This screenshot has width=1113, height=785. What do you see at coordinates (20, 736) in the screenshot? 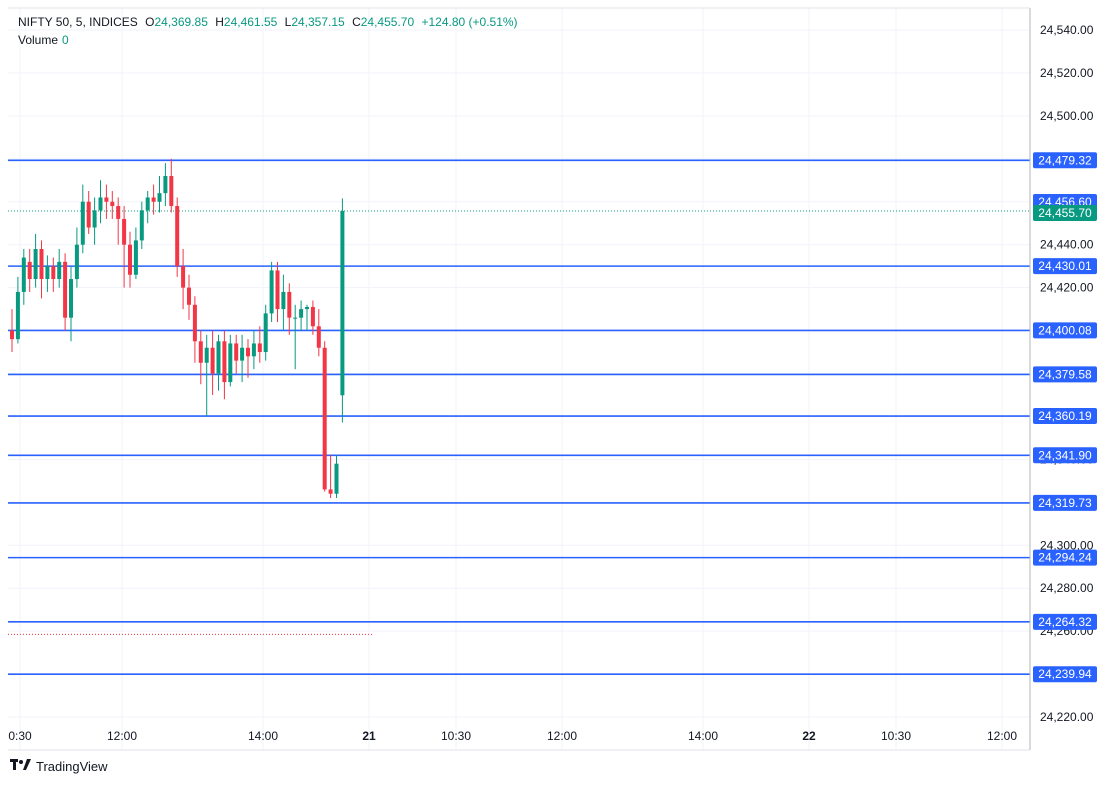
I see `x-tick-label: 0:30` at bounding box center [20, 736].